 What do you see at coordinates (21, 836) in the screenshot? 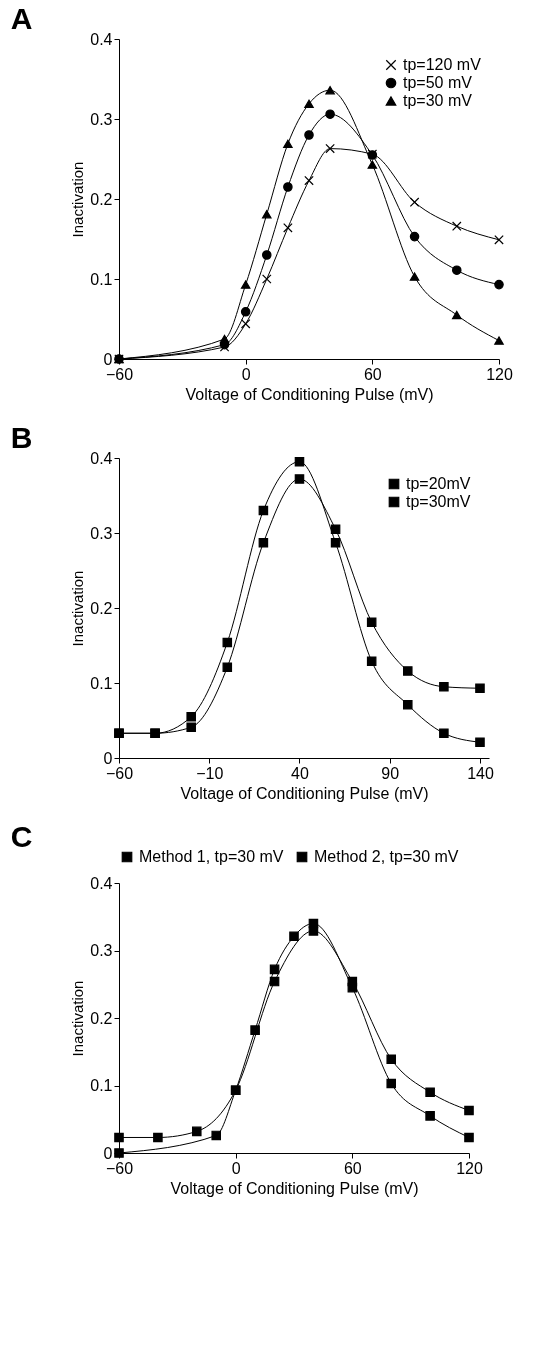
I see `chart-title: C` at bounding box center [21, 836].